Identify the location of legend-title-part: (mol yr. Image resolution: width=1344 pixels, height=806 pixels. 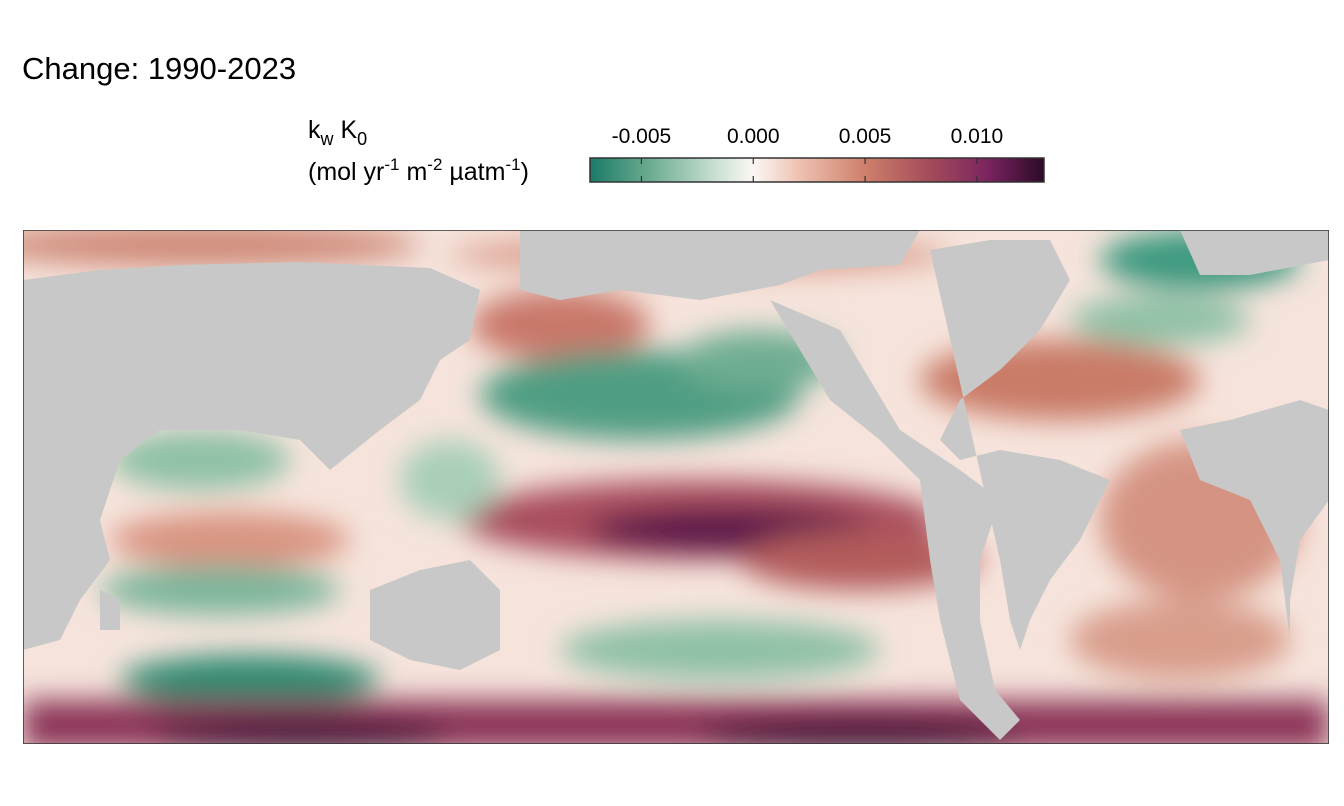
(346, 172).